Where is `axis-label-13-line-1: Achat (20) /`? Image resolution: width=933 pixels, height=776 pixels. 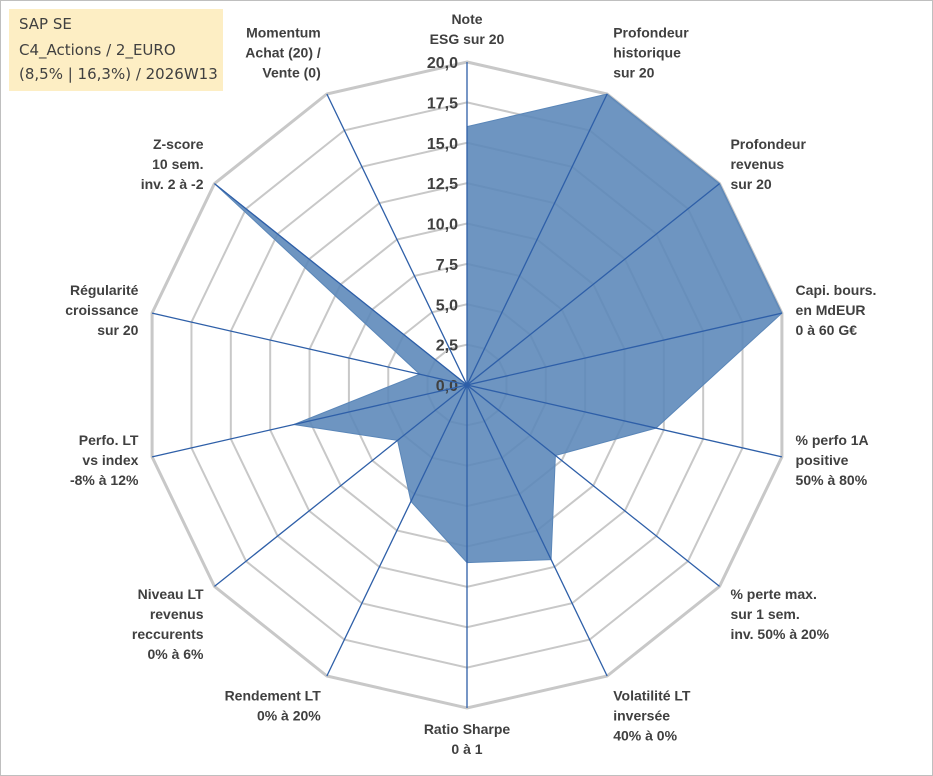
axis-label-13-line-1: Achat (20) / is located at coordinates (283, 52).